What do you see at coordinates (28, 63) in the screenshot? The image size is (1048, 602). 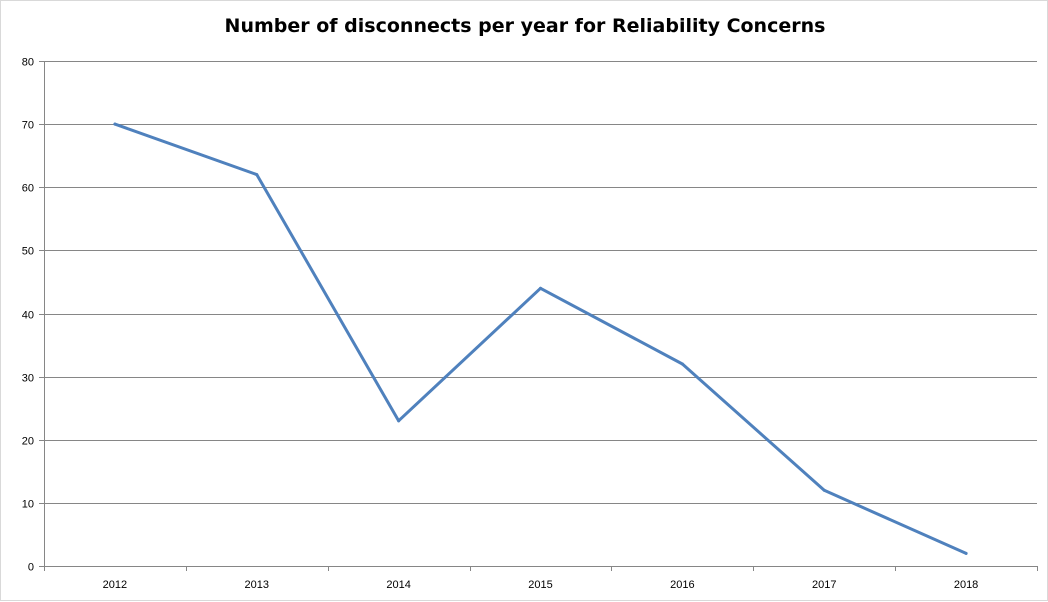 I see `y-tick-label: 80` at bounding box center [28, 63].